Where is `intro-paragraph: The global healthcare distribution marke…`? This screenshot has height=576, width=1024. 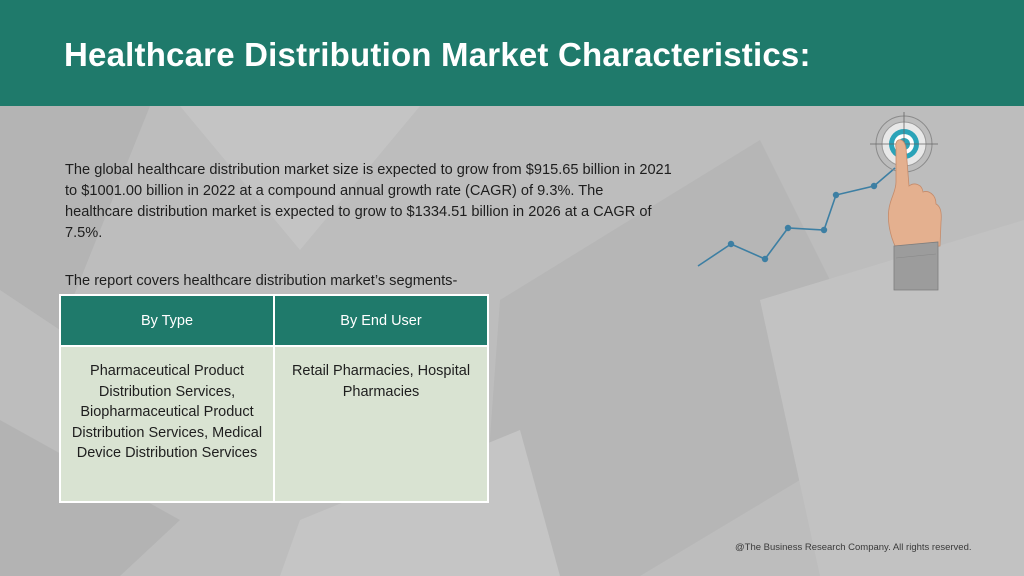 intro-paragraph: The global healthcare distribution marke… is located at coordinates (368, 201).